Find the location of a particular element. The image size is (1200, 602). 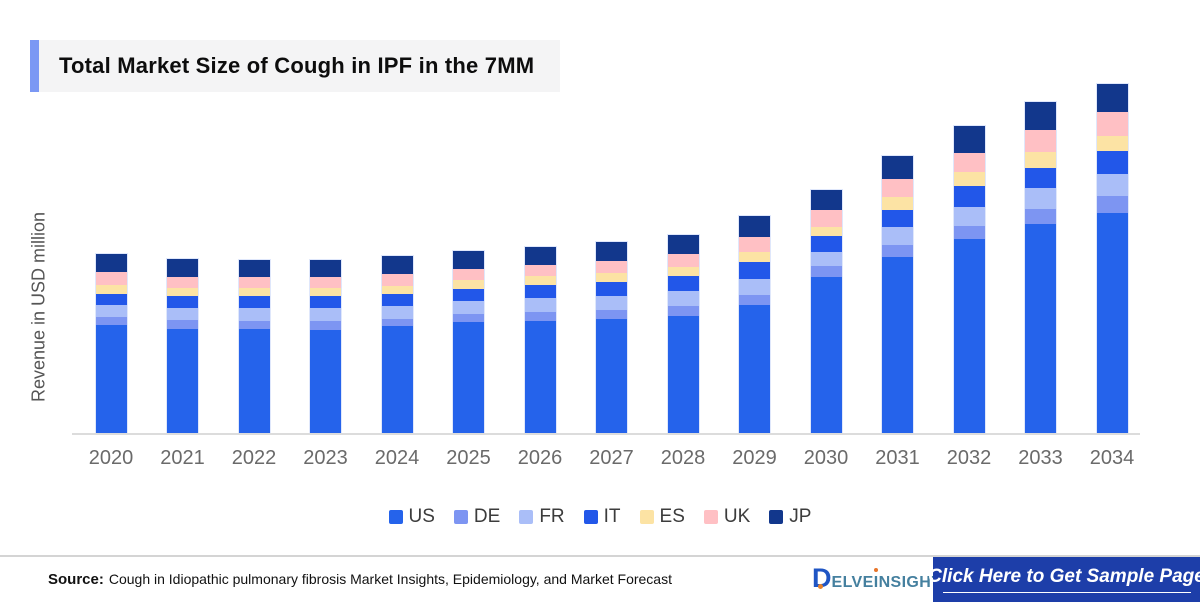

bar-segment-jp-2031 is located at coordinates (897, 167).